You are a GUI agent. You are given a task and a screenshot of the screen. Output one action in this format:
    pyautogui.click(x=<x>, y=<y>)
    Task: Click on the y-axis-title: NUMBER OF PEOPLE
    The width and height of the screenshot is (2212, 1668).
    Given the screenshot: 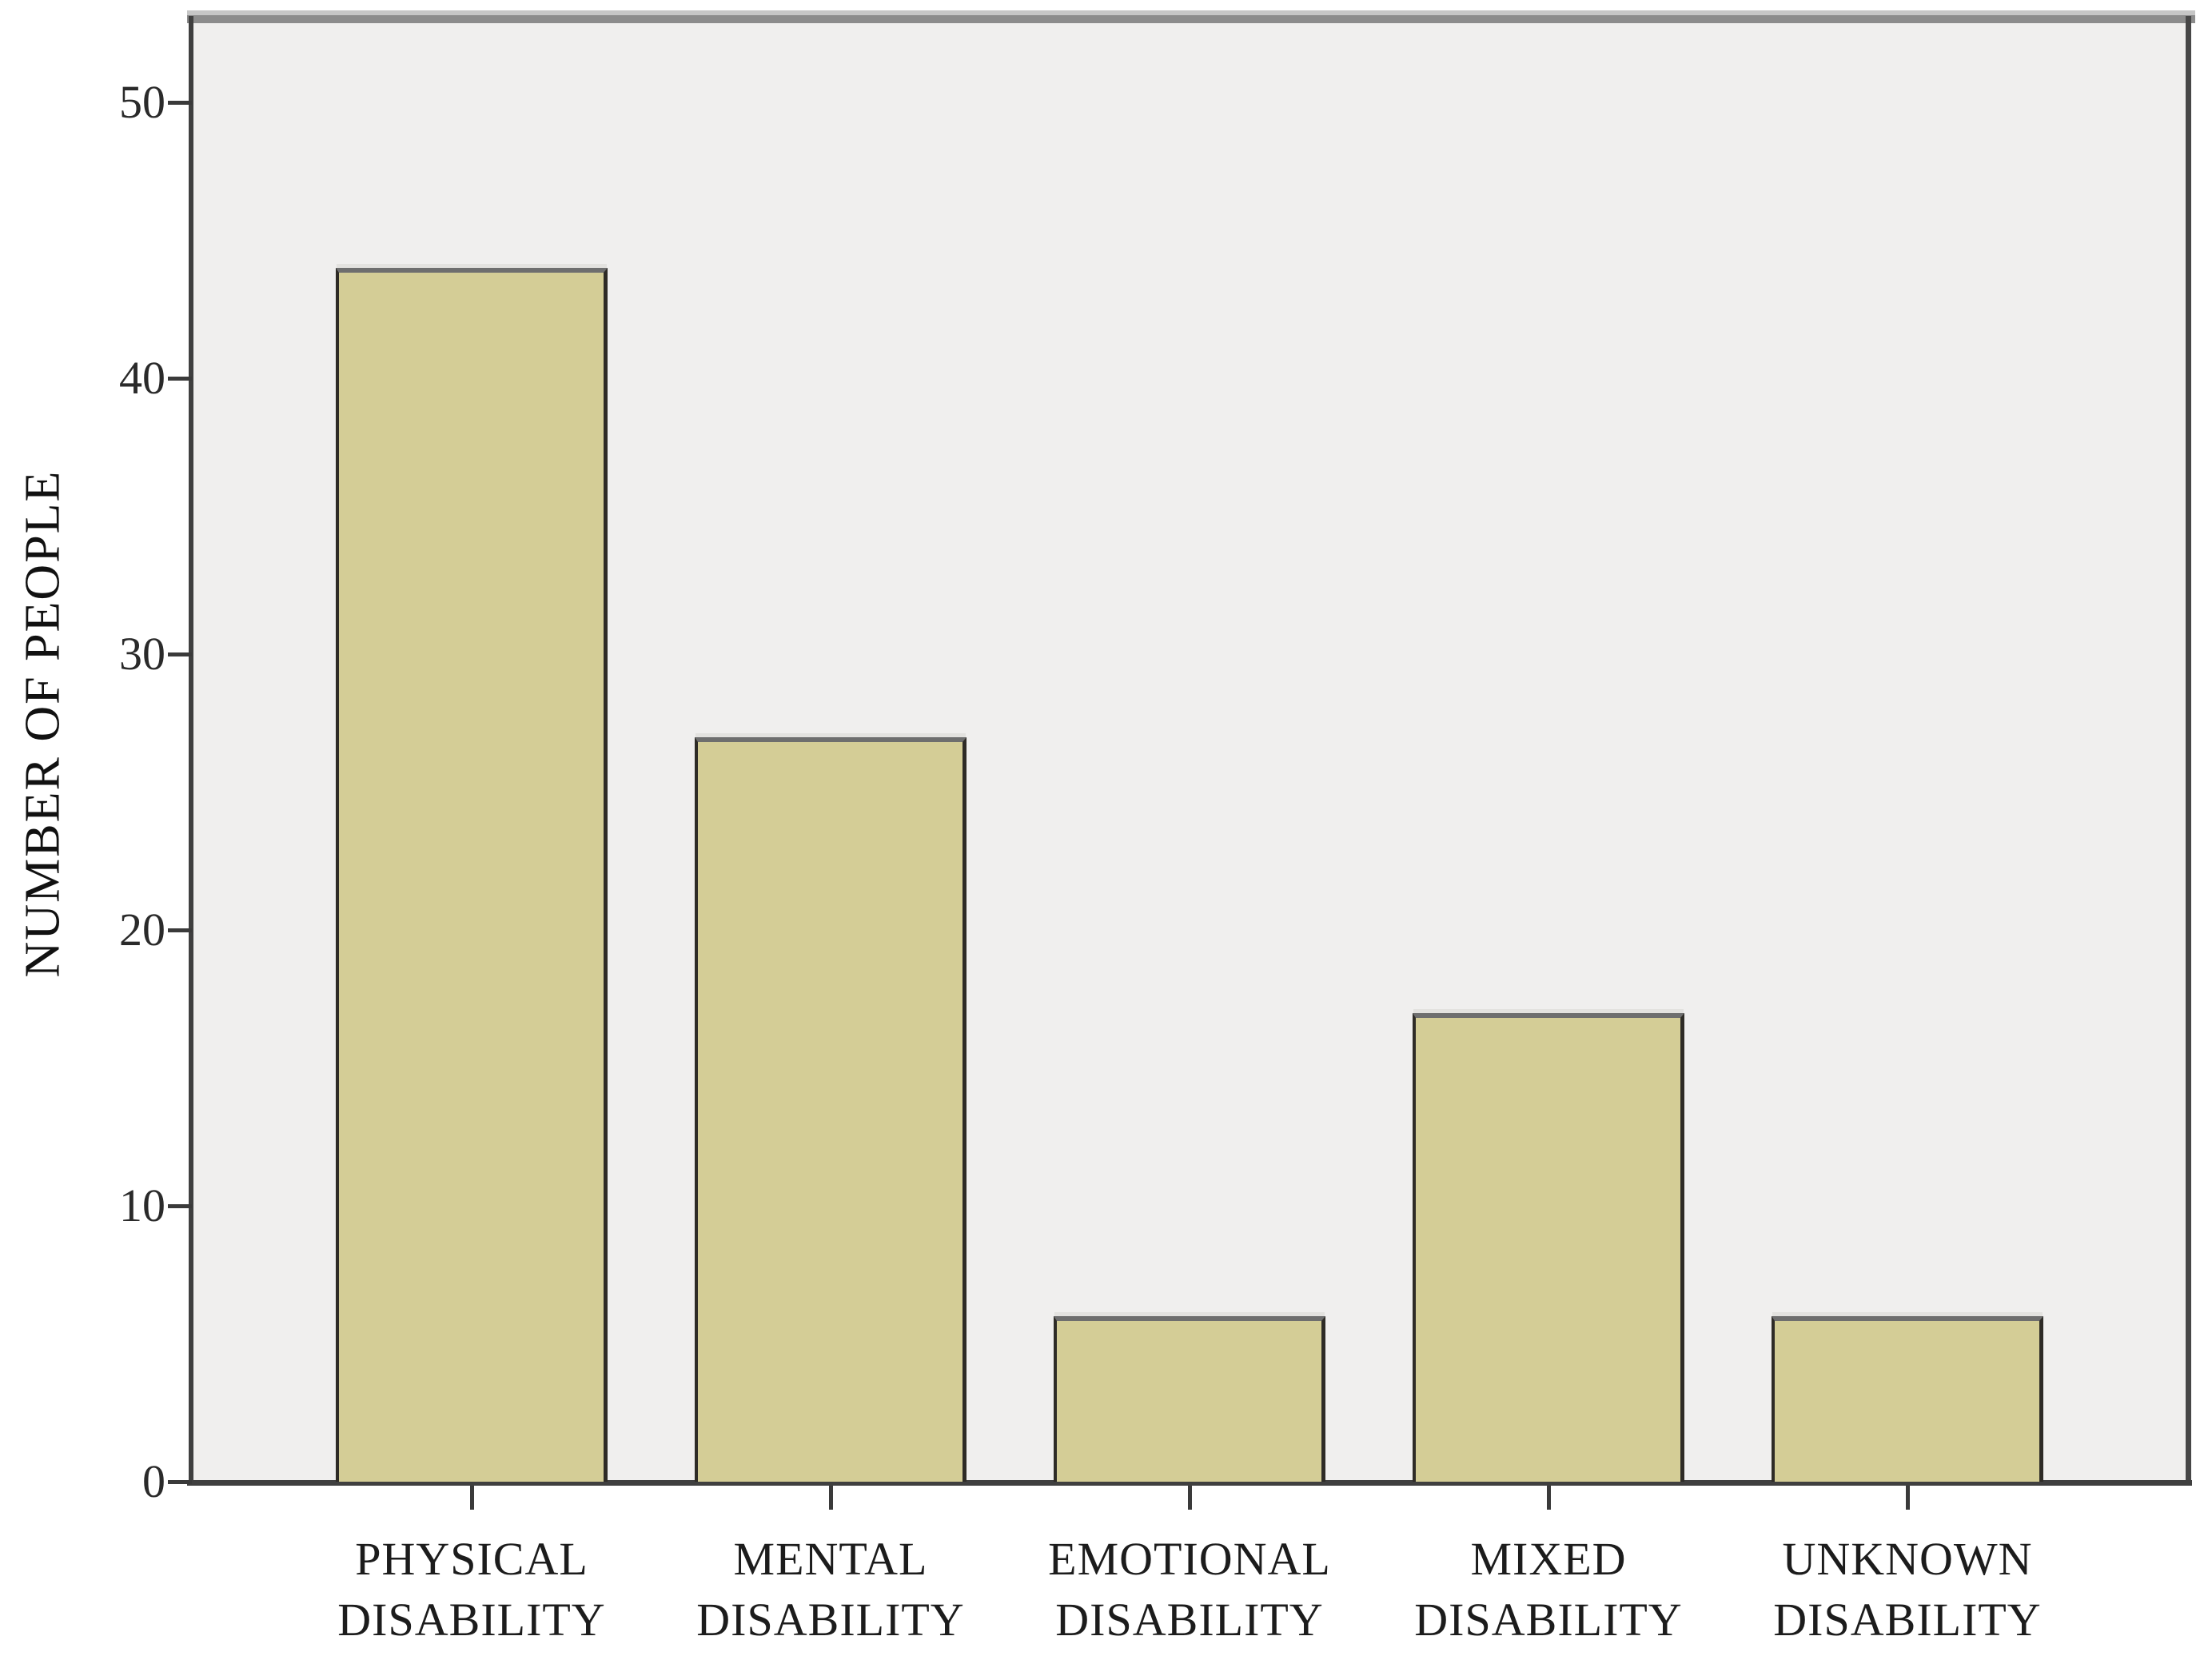 What is the action you would take?
    pyautogui.click(x=42, y=723)
    